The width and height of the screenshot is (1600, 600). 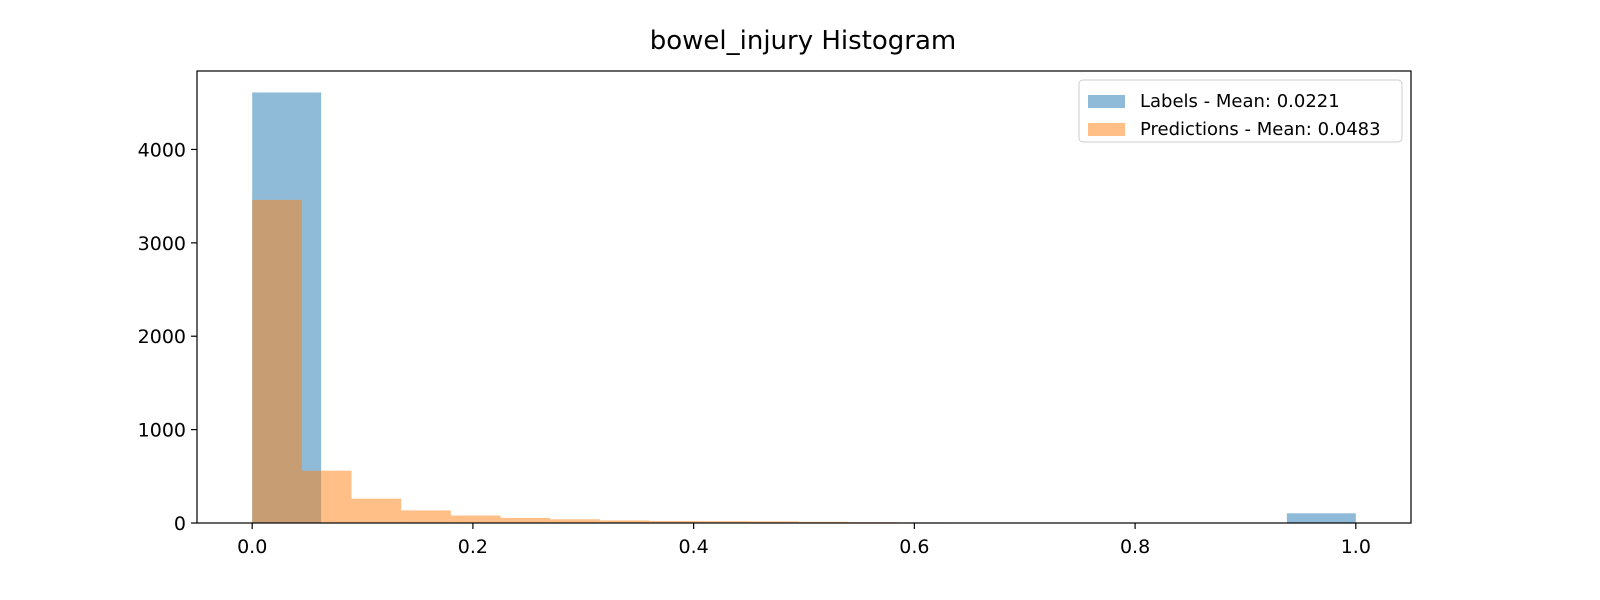 I want to click on x-tick-label: 0.4, so click(x=694, y=547).